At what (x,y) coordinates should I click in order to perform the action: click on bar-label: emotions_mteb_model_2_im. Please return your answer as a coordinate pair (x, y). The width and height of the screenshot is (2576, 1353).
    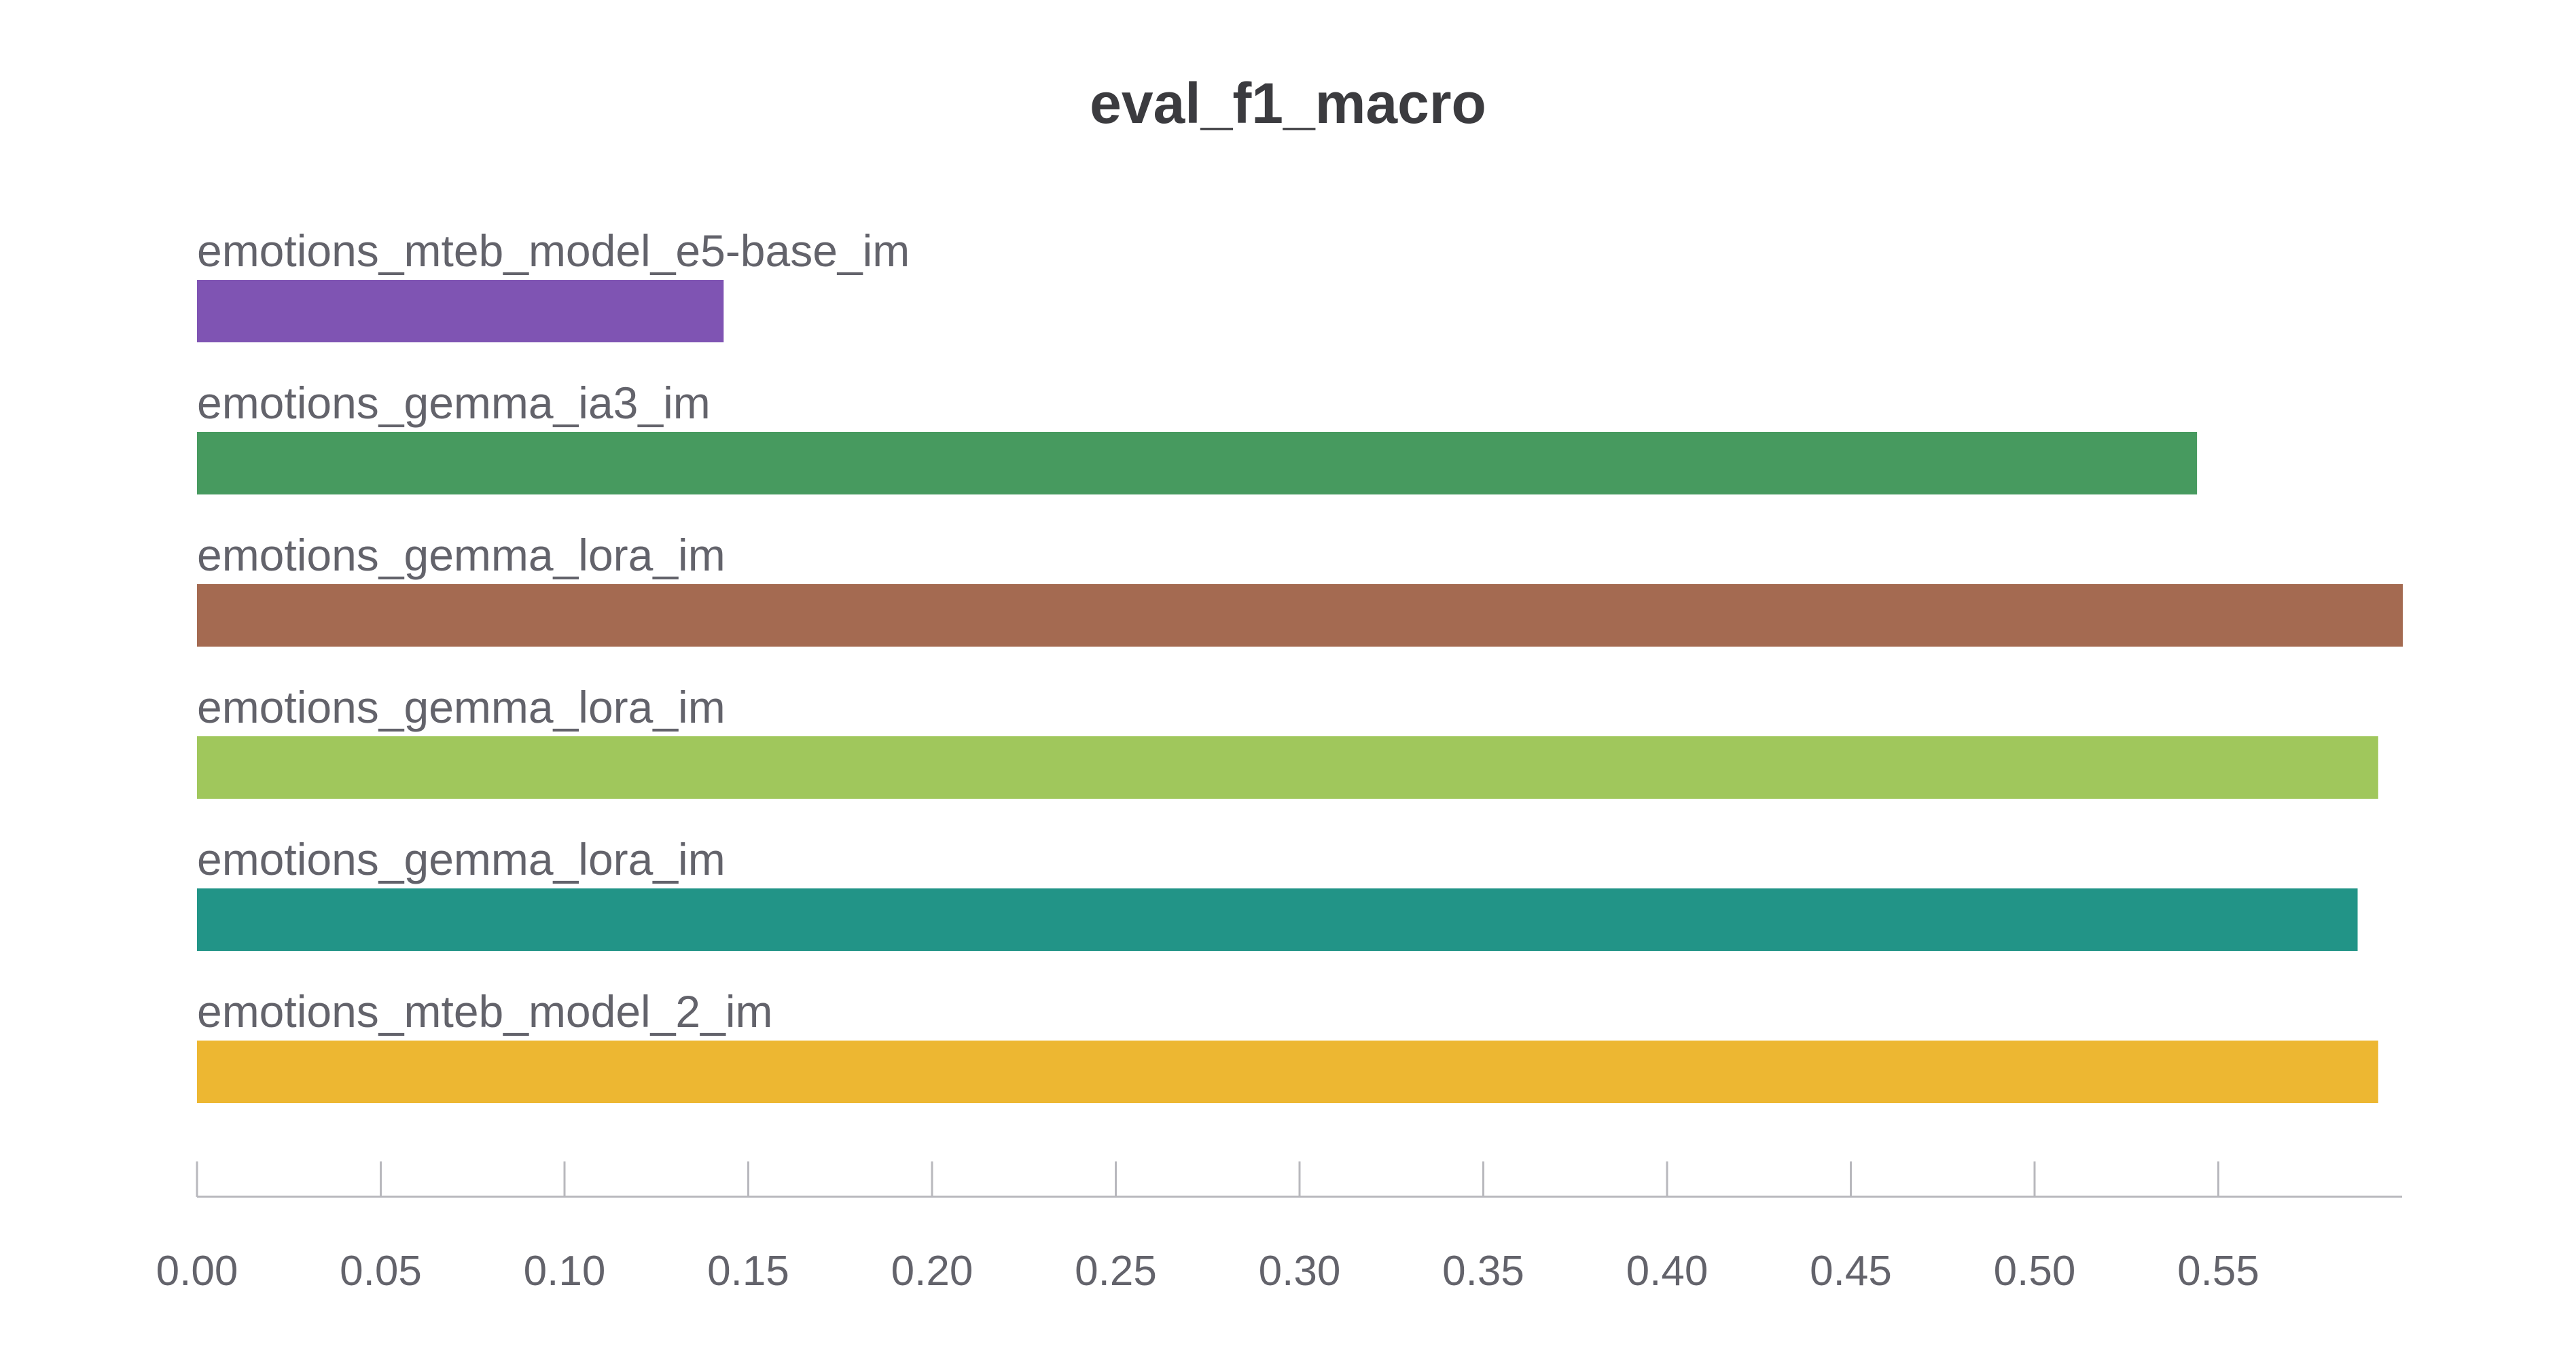
    Looking at the image, I should click on (484, 1011).